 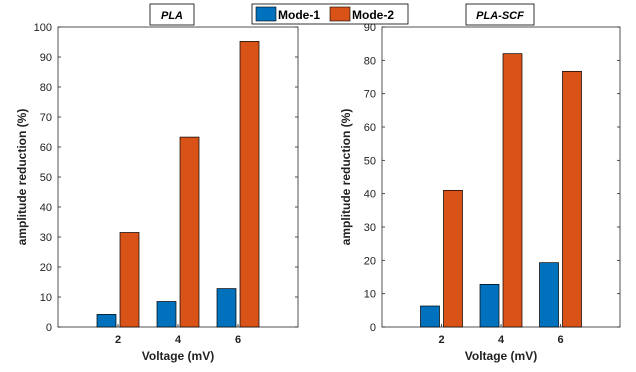 I want to click on legend-label-mode-1: Mode-1, so click(x=299, y=15).